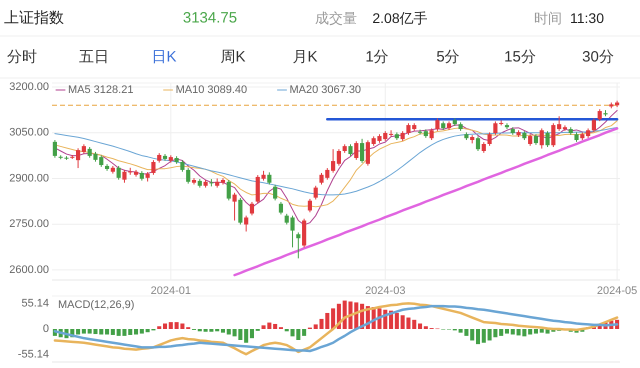 This screenshot has width=640, height=368. I want to click on text: 周K, so click(233, 57).